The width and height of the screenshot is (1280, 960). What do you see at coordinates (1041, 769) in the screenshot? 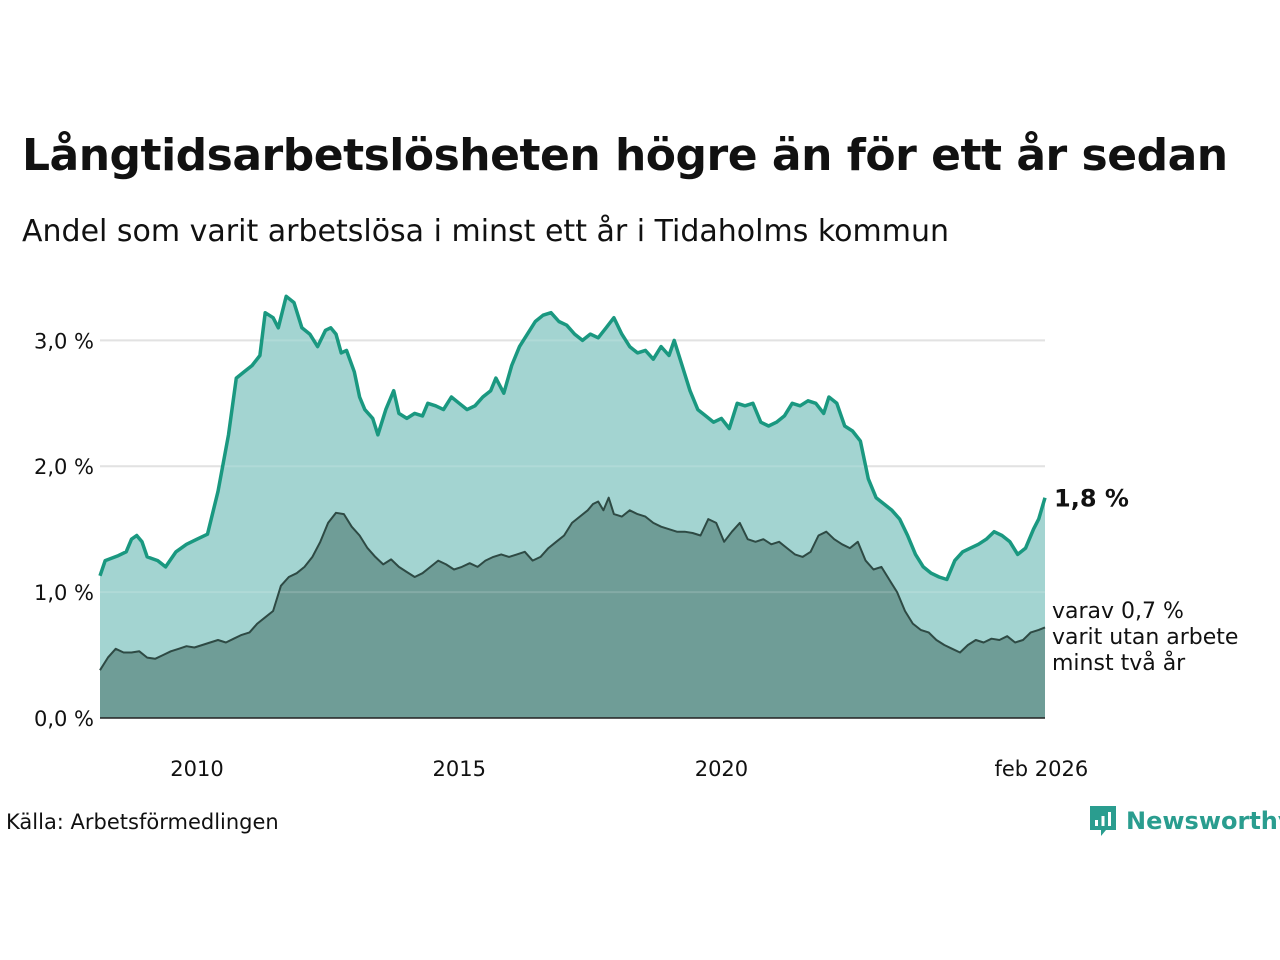
I see `x-tick-label-3: feb 2026` at bounding box center [1041, 769].